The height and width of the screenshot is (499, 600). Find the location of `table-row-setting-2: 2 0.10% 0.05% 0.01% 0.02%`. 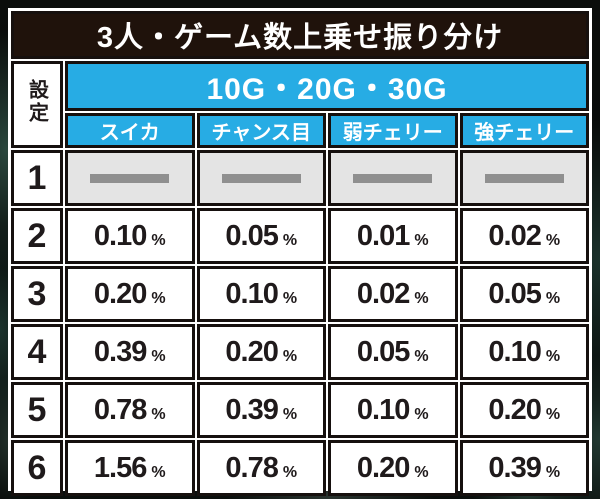

table-row-setting-2: 2 0.10% 0.05% 0.01% 0.02% is located at coordinates (300, 236).